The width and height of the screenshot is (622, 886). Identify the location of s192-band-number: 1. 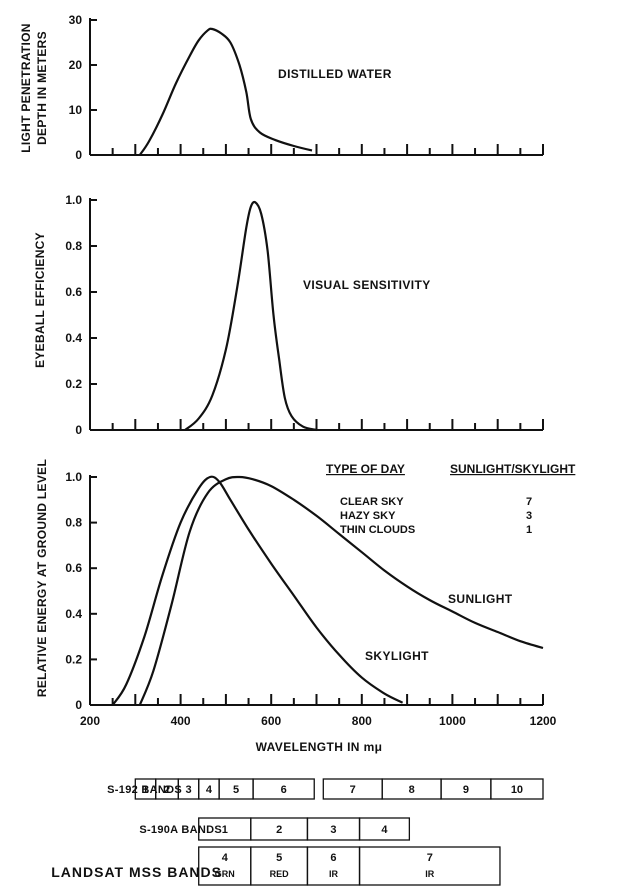
(145, 790).